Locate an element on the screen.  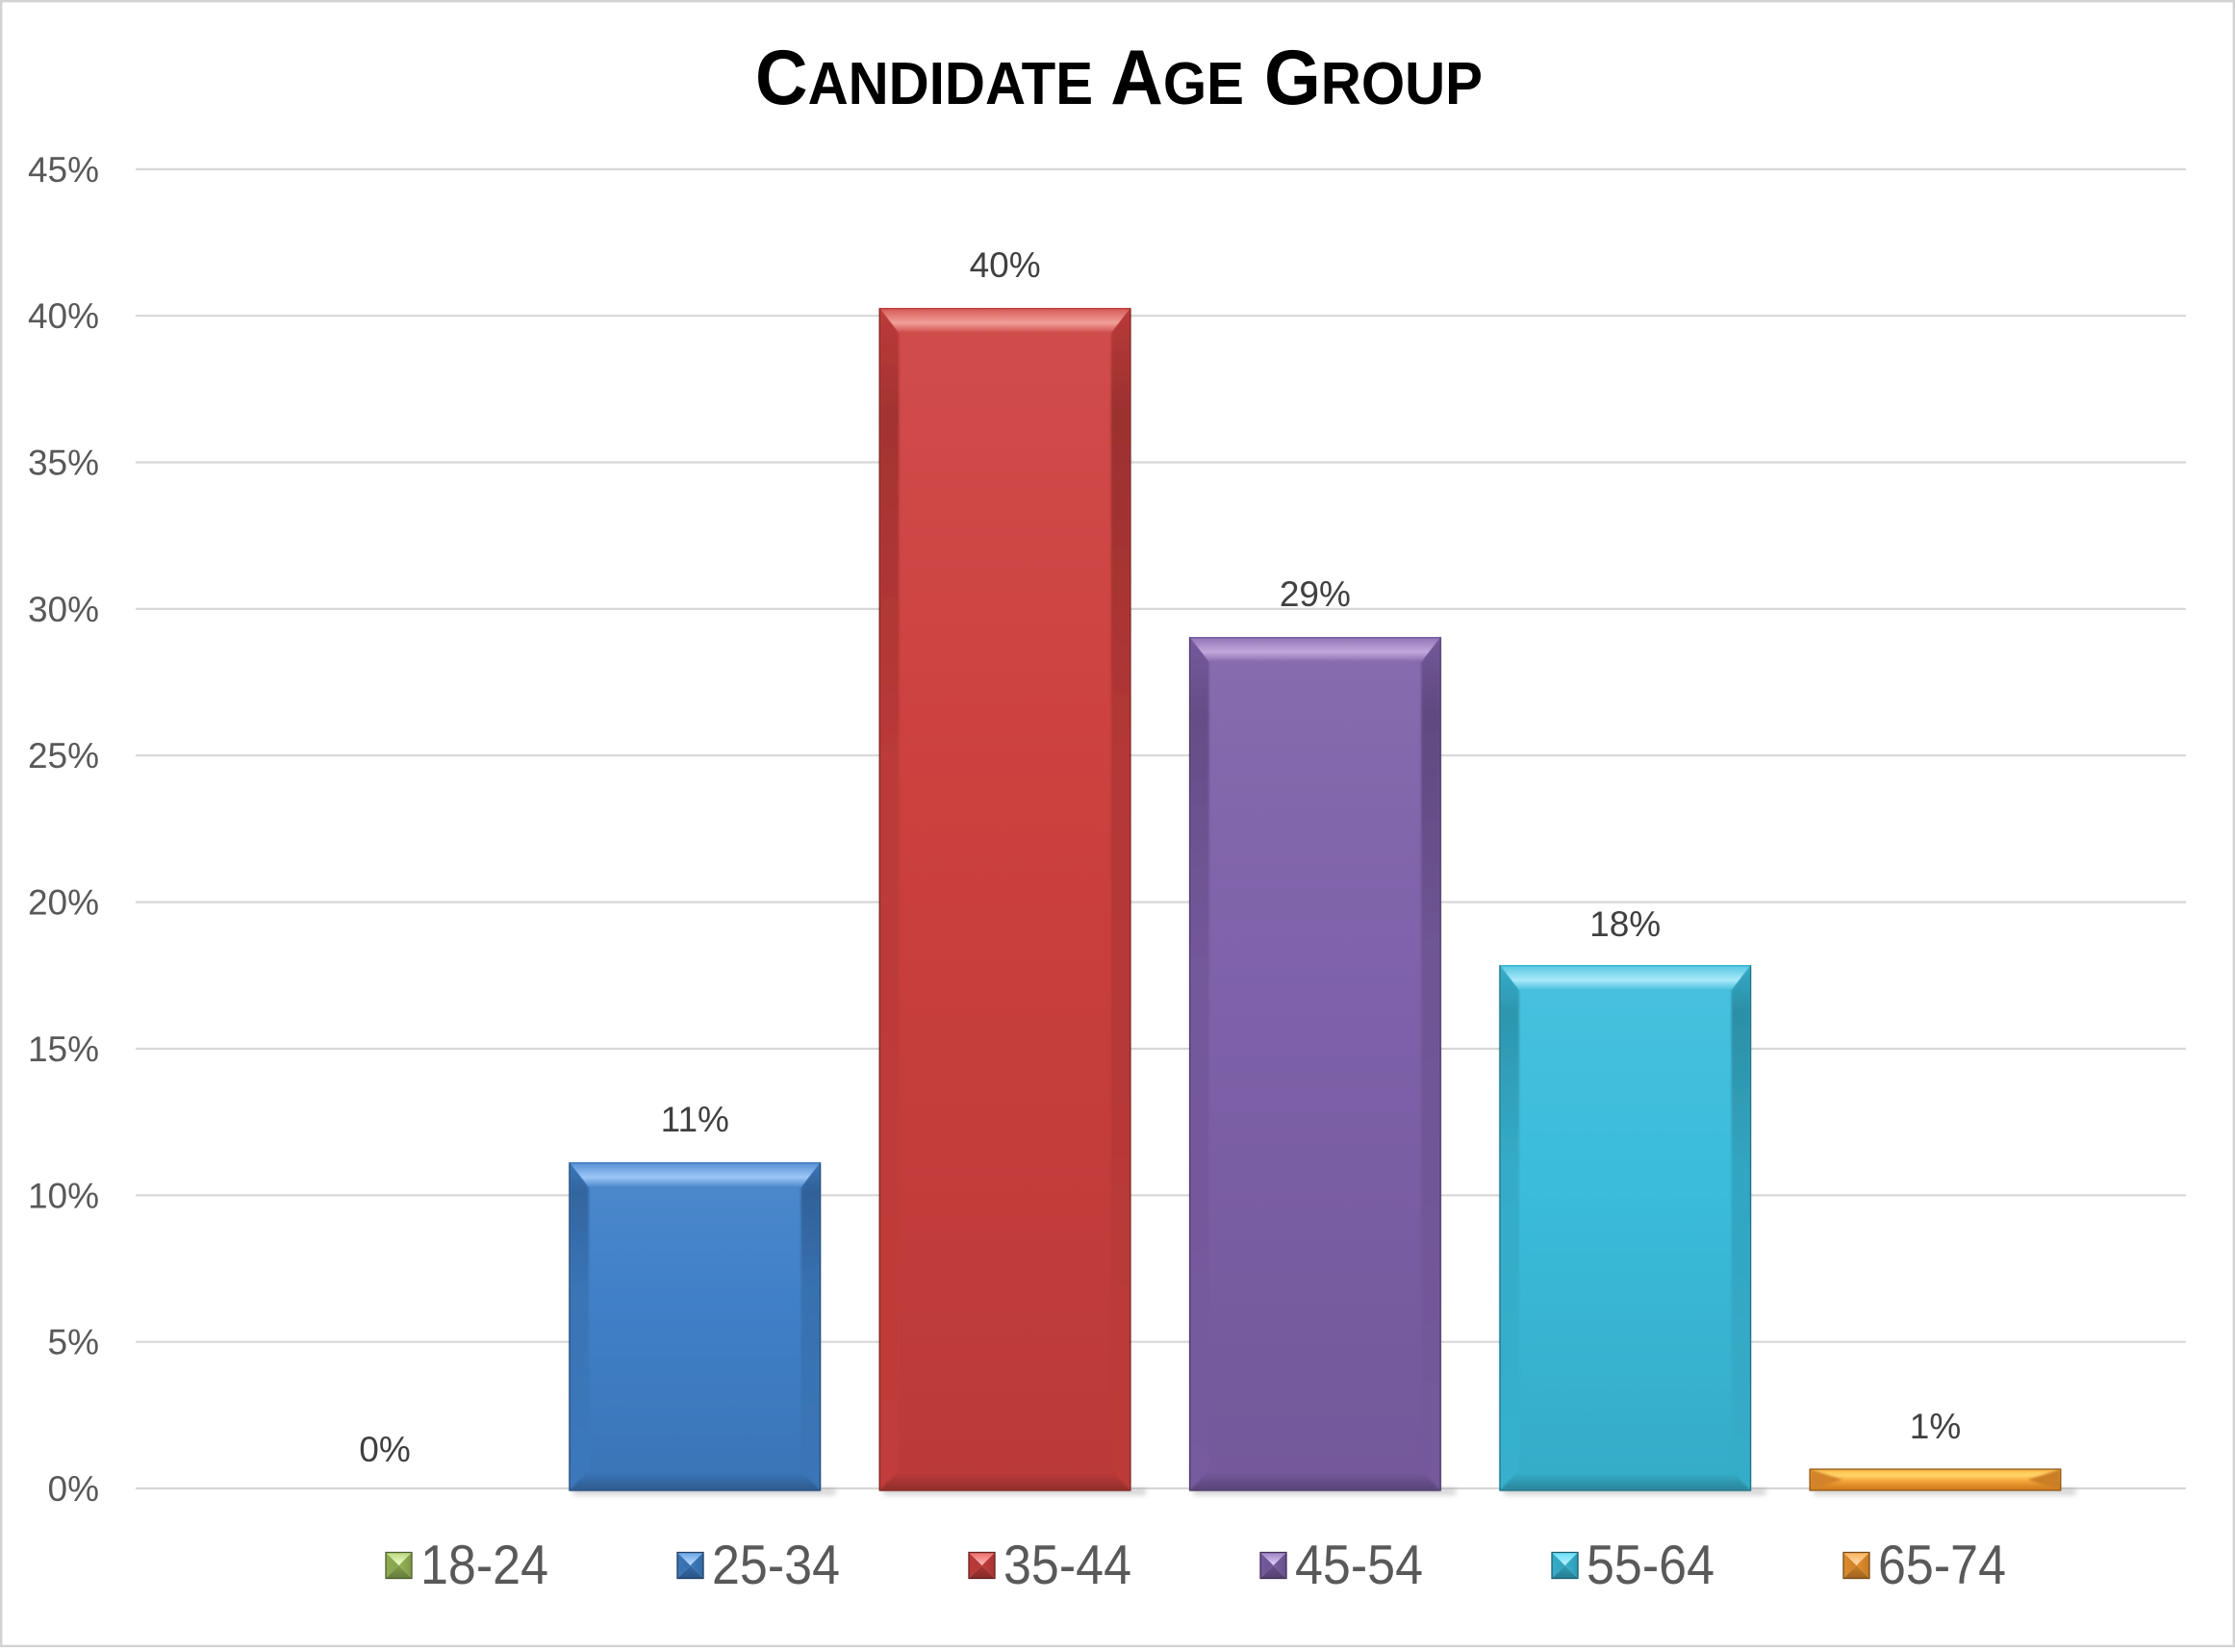
svg-text: 30% is located at coordinates (63, 609).